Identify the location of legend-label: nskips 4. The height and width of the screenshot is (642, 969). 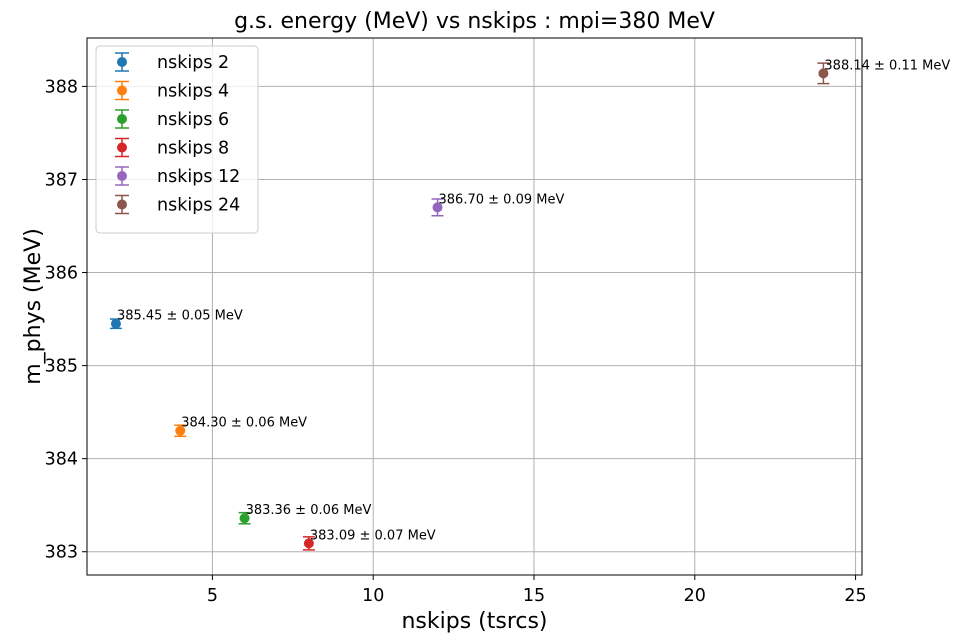
(193, 92).